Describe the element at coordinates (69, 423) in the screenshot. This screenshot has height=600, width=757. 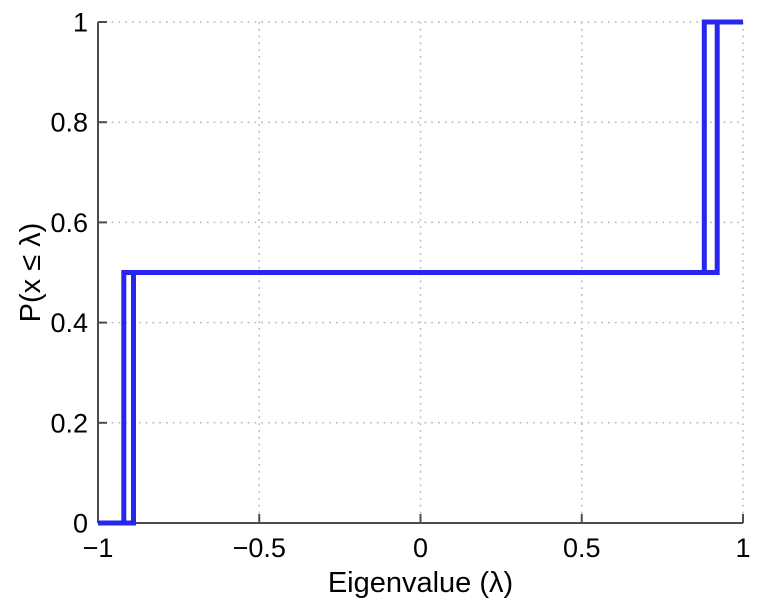
I see `y-tick-label: 0.2` at that location.